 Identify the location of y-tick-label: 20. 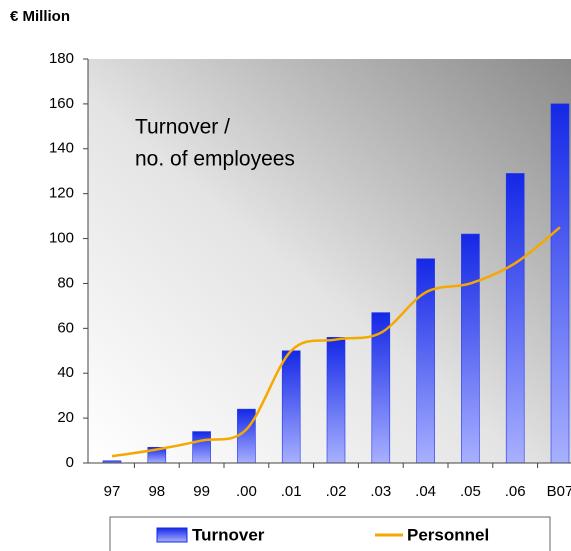
(65, 417).